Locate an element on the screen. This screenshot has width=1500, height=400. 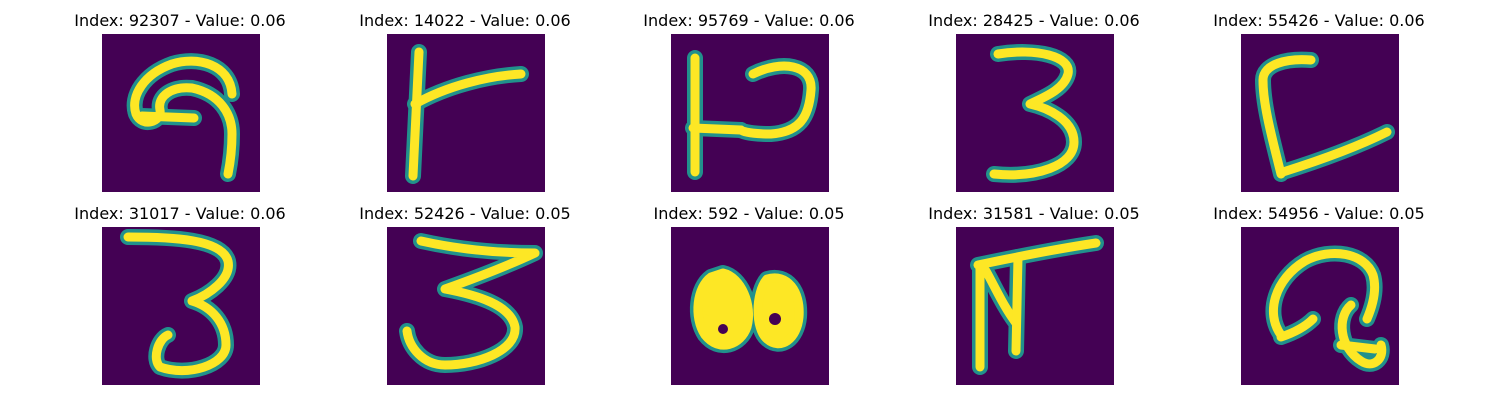
image-panel: Index: 52426 - Value: 0.05 is located at coordinates (465, 300).